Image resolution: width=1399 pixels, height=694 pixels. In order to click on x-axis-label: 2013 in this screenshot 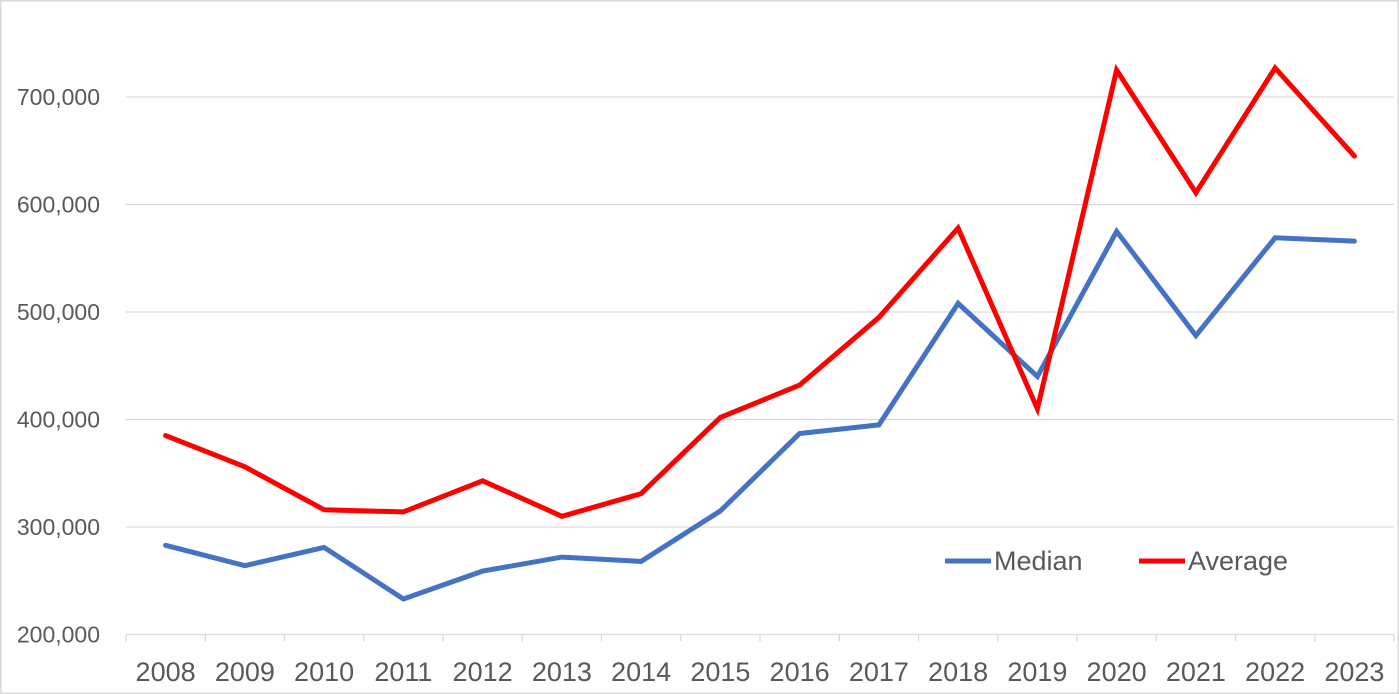, I will do `click(562, 672)`.